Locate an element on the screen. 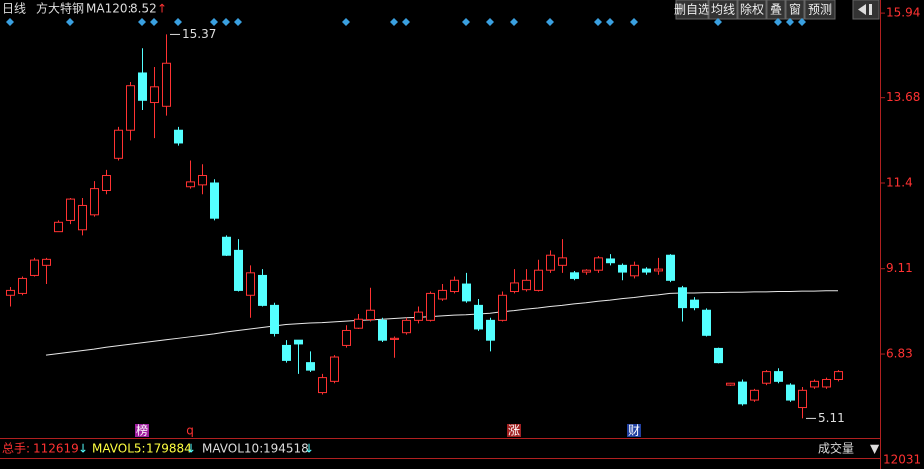 The height and width of the screenshot is (469, 924). volume-arrow: ↓ is located at coordinates (191, 449).